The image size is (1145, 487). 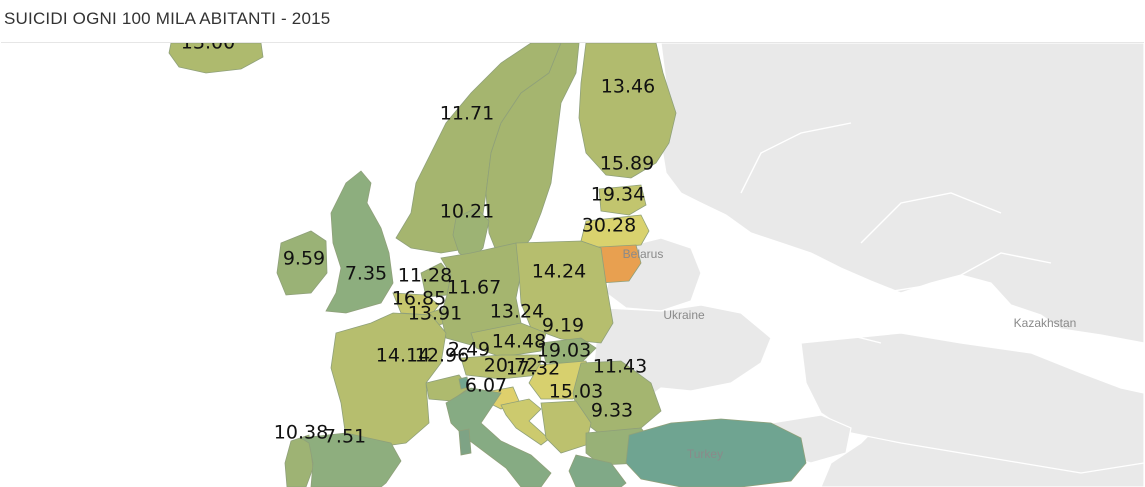 What do you see at coordinates (627, 164) in the screenshot?
I see `value-label-estonia: 15.89` at bounding box center [627, 164].